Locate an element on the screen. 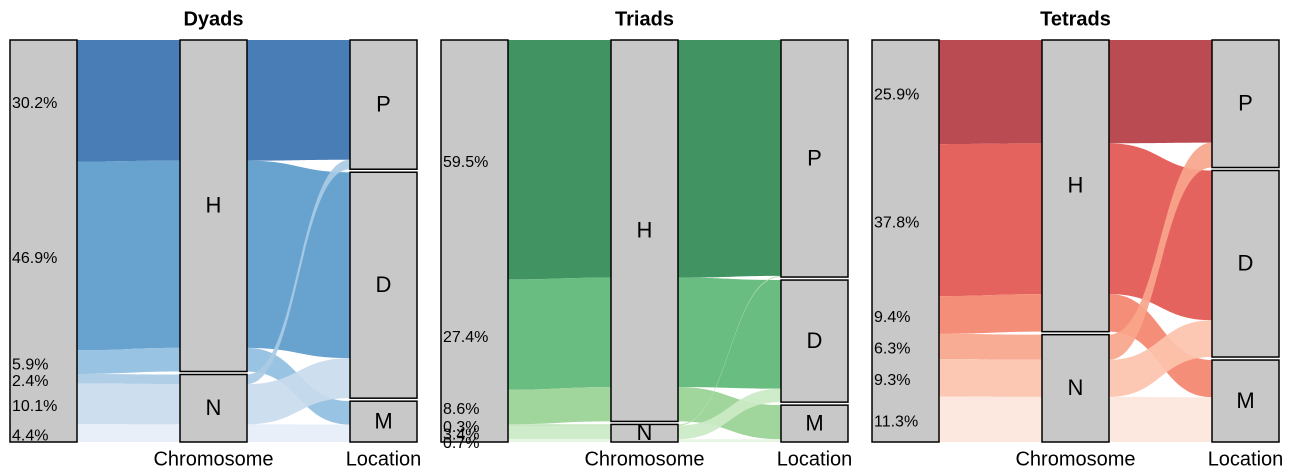 The image size is (1314, 472). flow-label: 9.3% is located at coordinates (892, 380).